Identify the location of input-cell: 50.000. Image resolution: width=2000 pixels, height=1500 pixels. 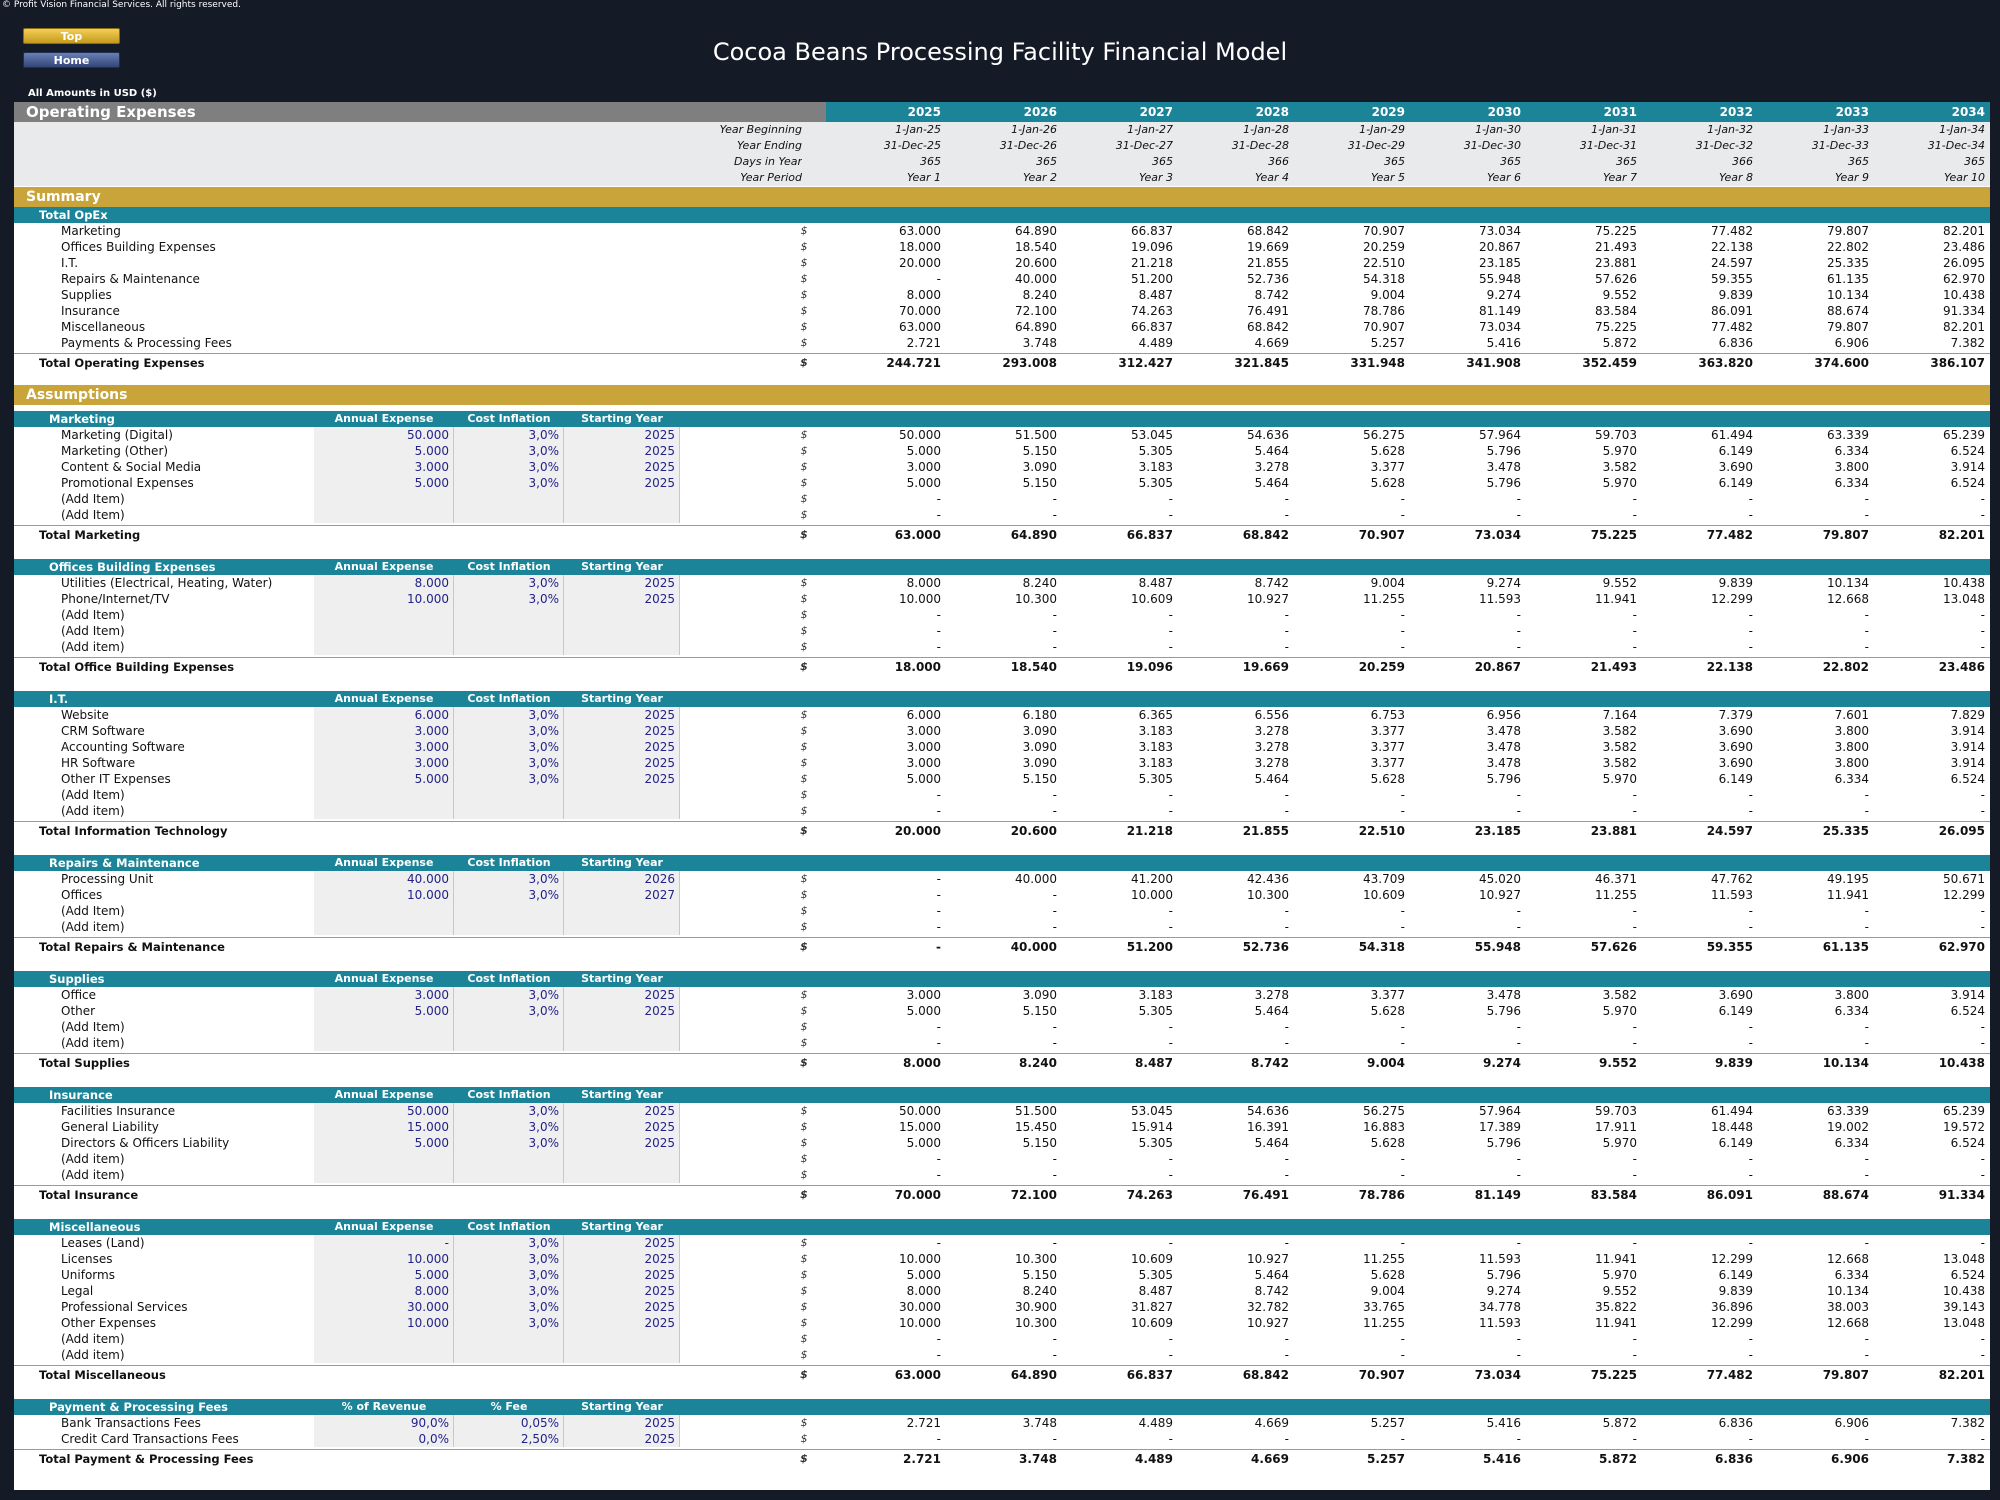
(384, 435).